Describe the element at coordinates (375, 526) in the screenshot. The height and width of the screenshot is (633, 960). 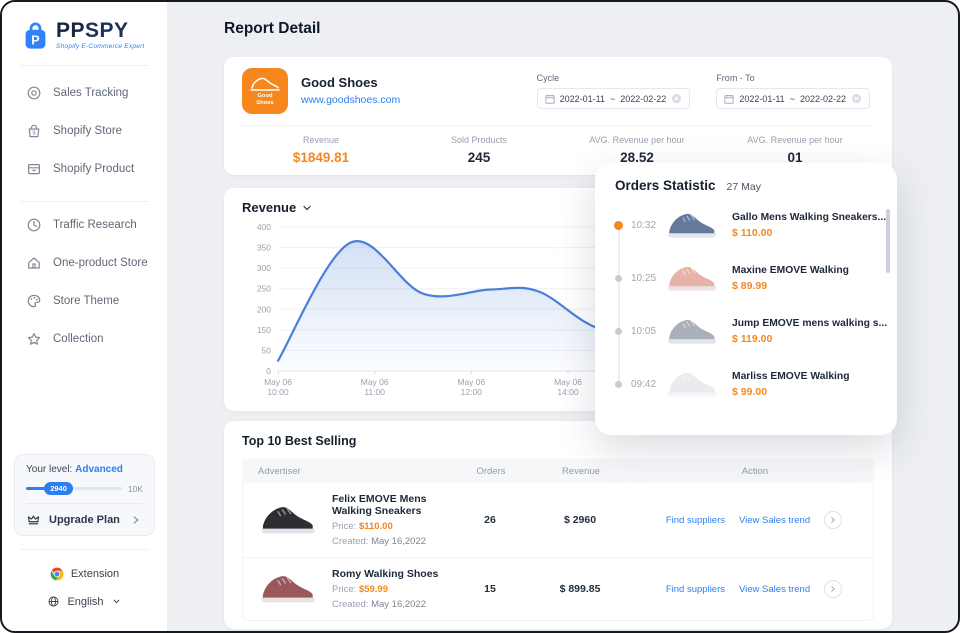
I see `product-price: $110.00` at that location.